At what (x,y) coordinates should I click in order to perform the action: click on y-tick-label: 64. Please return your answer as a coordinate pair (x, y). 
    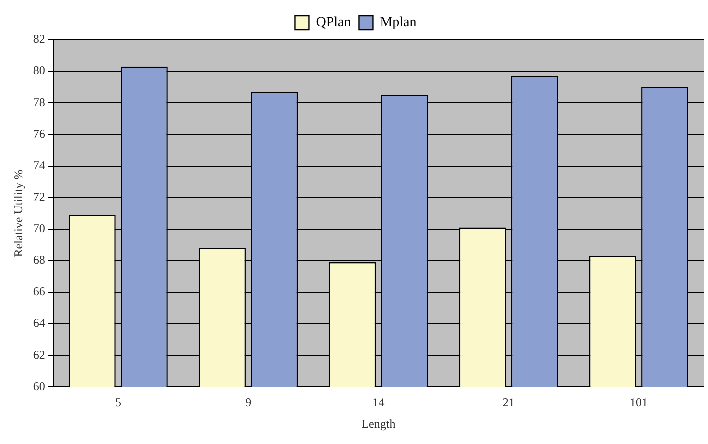
    Looking at the image, I should click on (39, 323).